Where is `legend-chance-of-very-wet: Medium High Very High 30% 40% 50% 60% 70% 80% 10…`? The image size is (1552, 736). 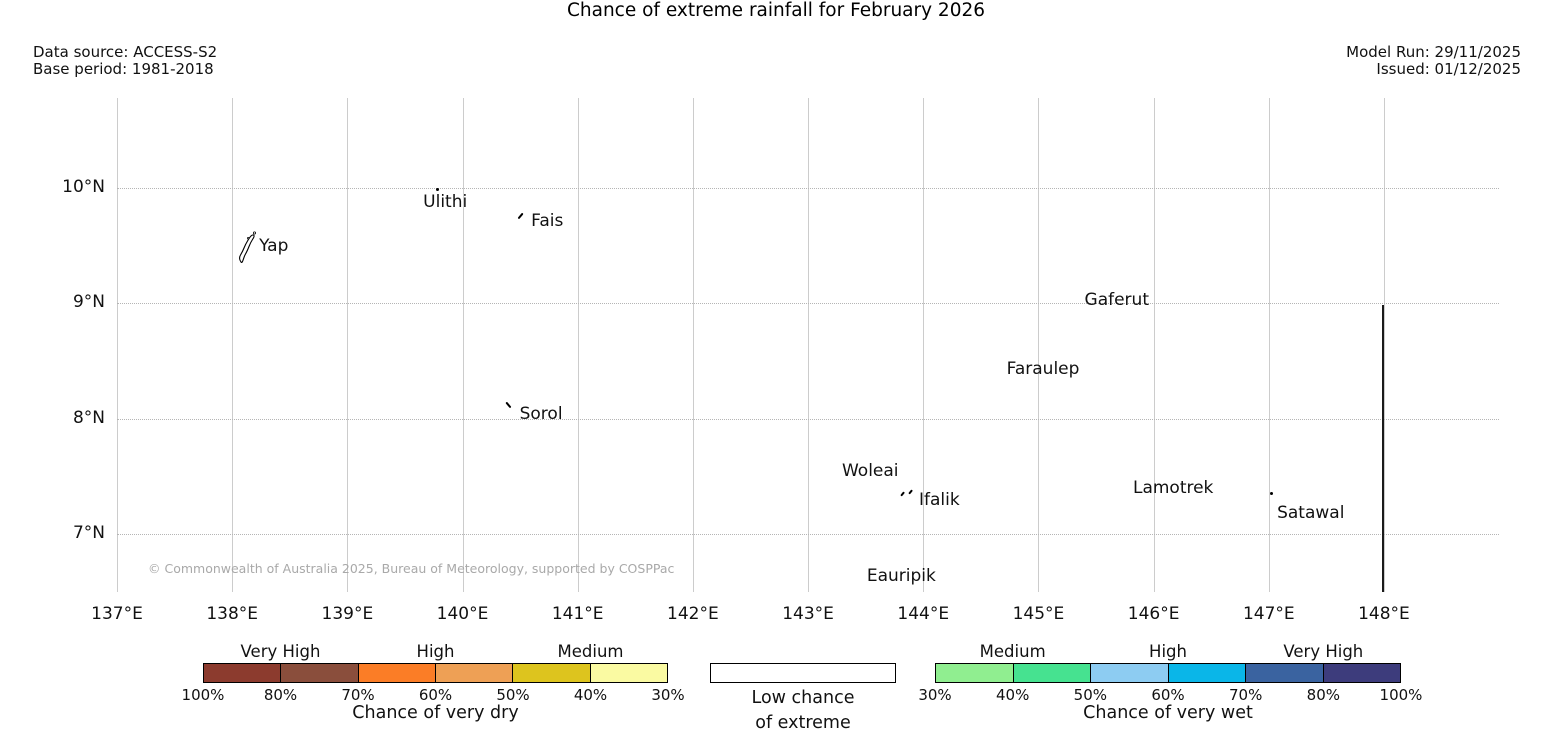
legend-chance-of-very-wet: Medium High Very High 30% 40% 50% 60% 70% 80% 10… is located at coordinates (1170, 687).